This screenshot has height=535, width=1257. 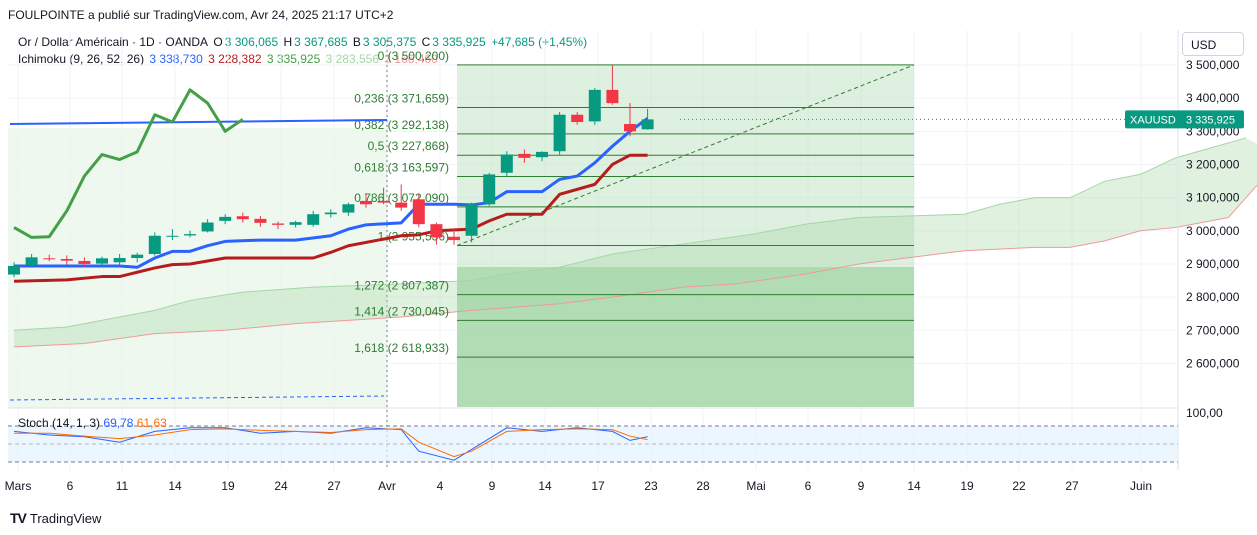 I want to click on x-tick-label: 11, so click(x=122, y=486).